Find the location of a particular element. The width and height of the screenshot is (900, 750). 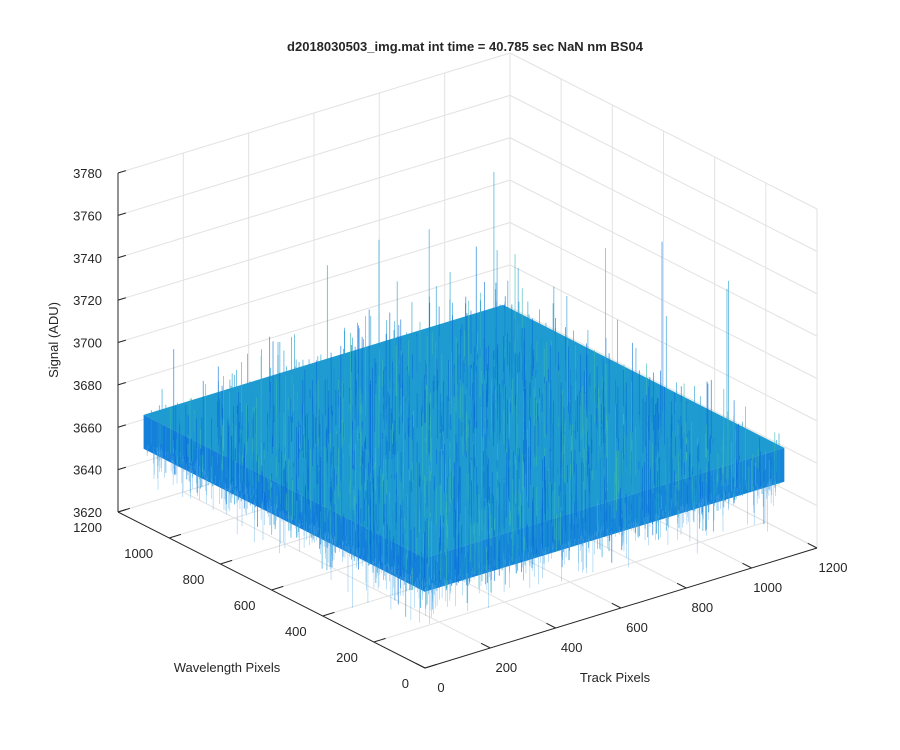

y-tick-label: 0 is located at coordinates (405, 683).